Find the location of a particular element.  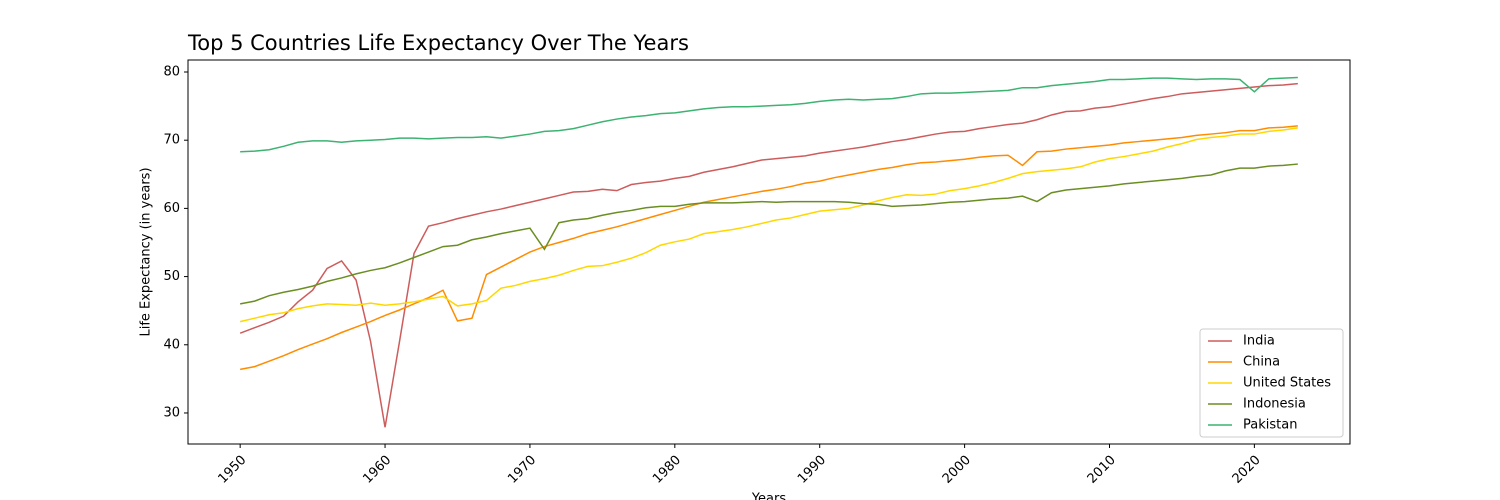

y-tick-label: 80 is located at coordinates (171, 72).